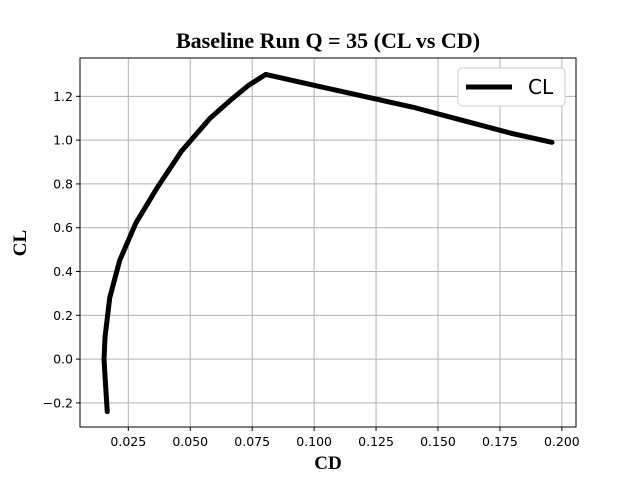 This screenshot has width=640, height=480. I want to click on y-tick-label: 0.2, so click(63, 315).